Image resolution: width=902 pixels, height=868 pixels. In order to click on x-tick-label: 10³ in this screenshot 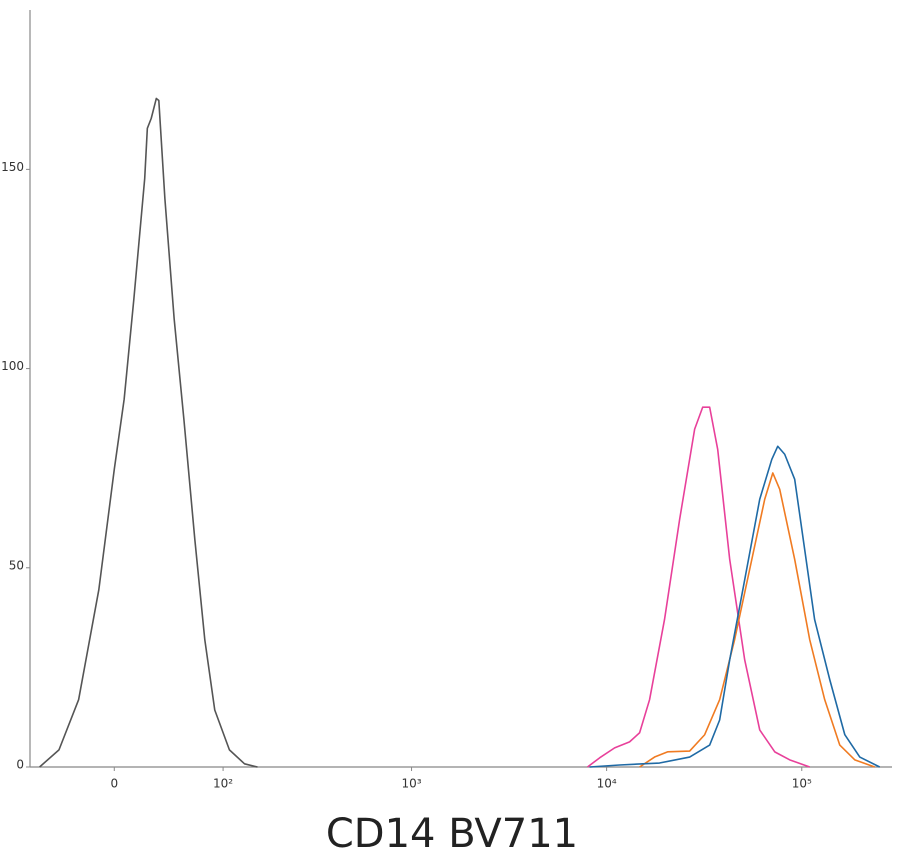, I will do `click(411, 784)`.